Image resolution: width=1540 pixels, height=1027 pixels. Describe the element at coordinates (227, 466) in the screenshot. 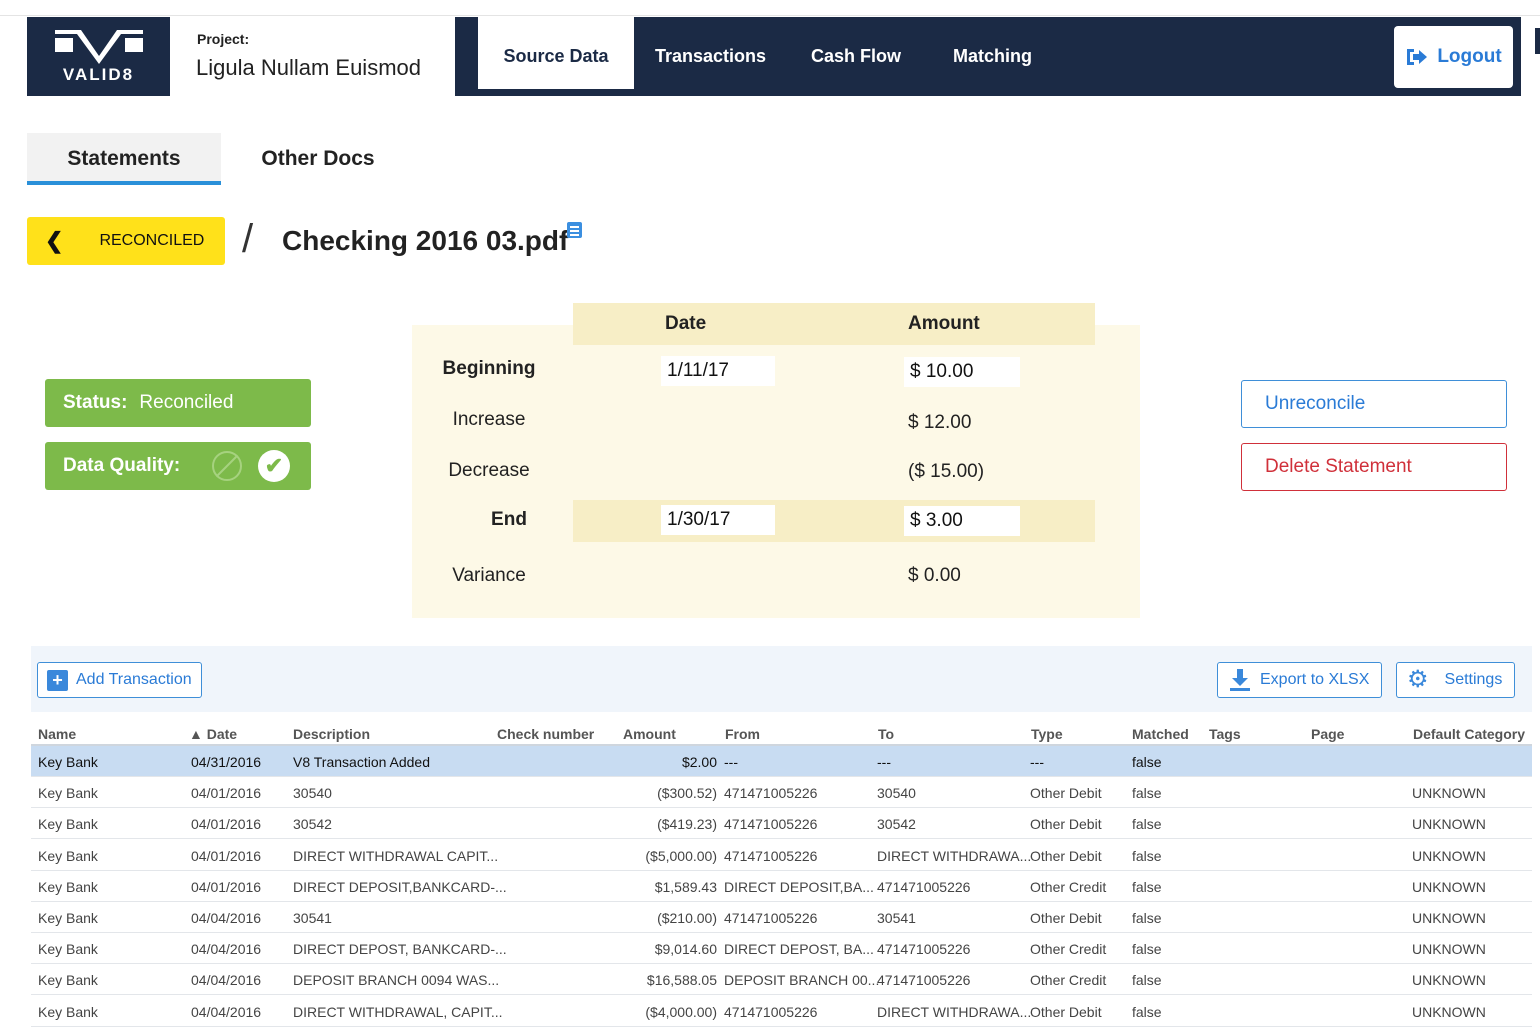

I see `ban-icon` at that location.